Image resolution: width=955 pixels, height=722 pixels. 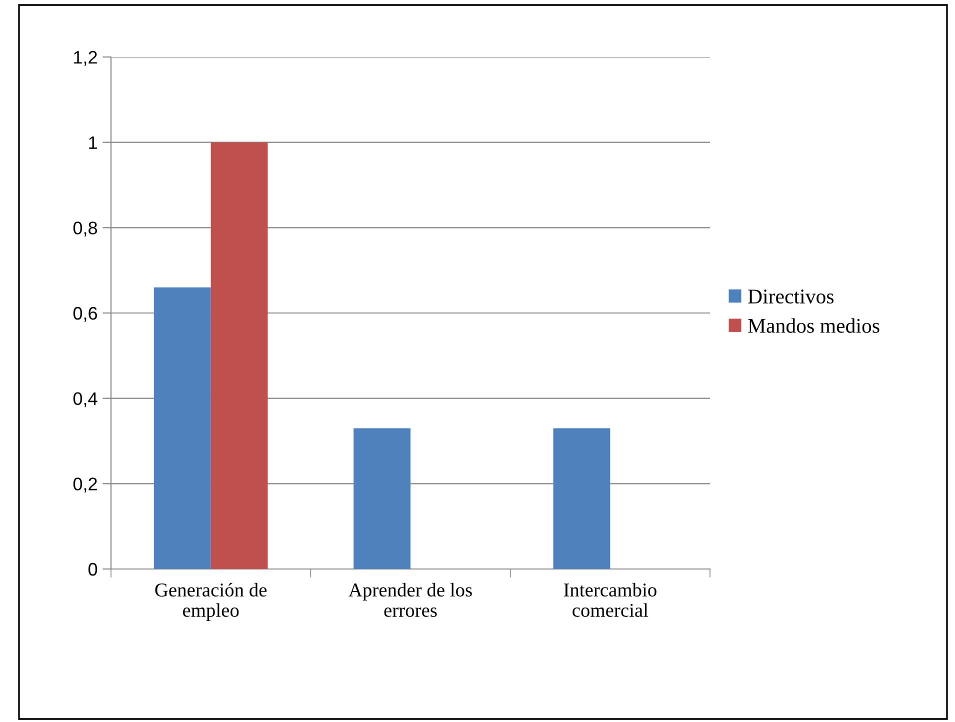 I want to click on legend-label: Mandos medios, so click(x=814, y=325).